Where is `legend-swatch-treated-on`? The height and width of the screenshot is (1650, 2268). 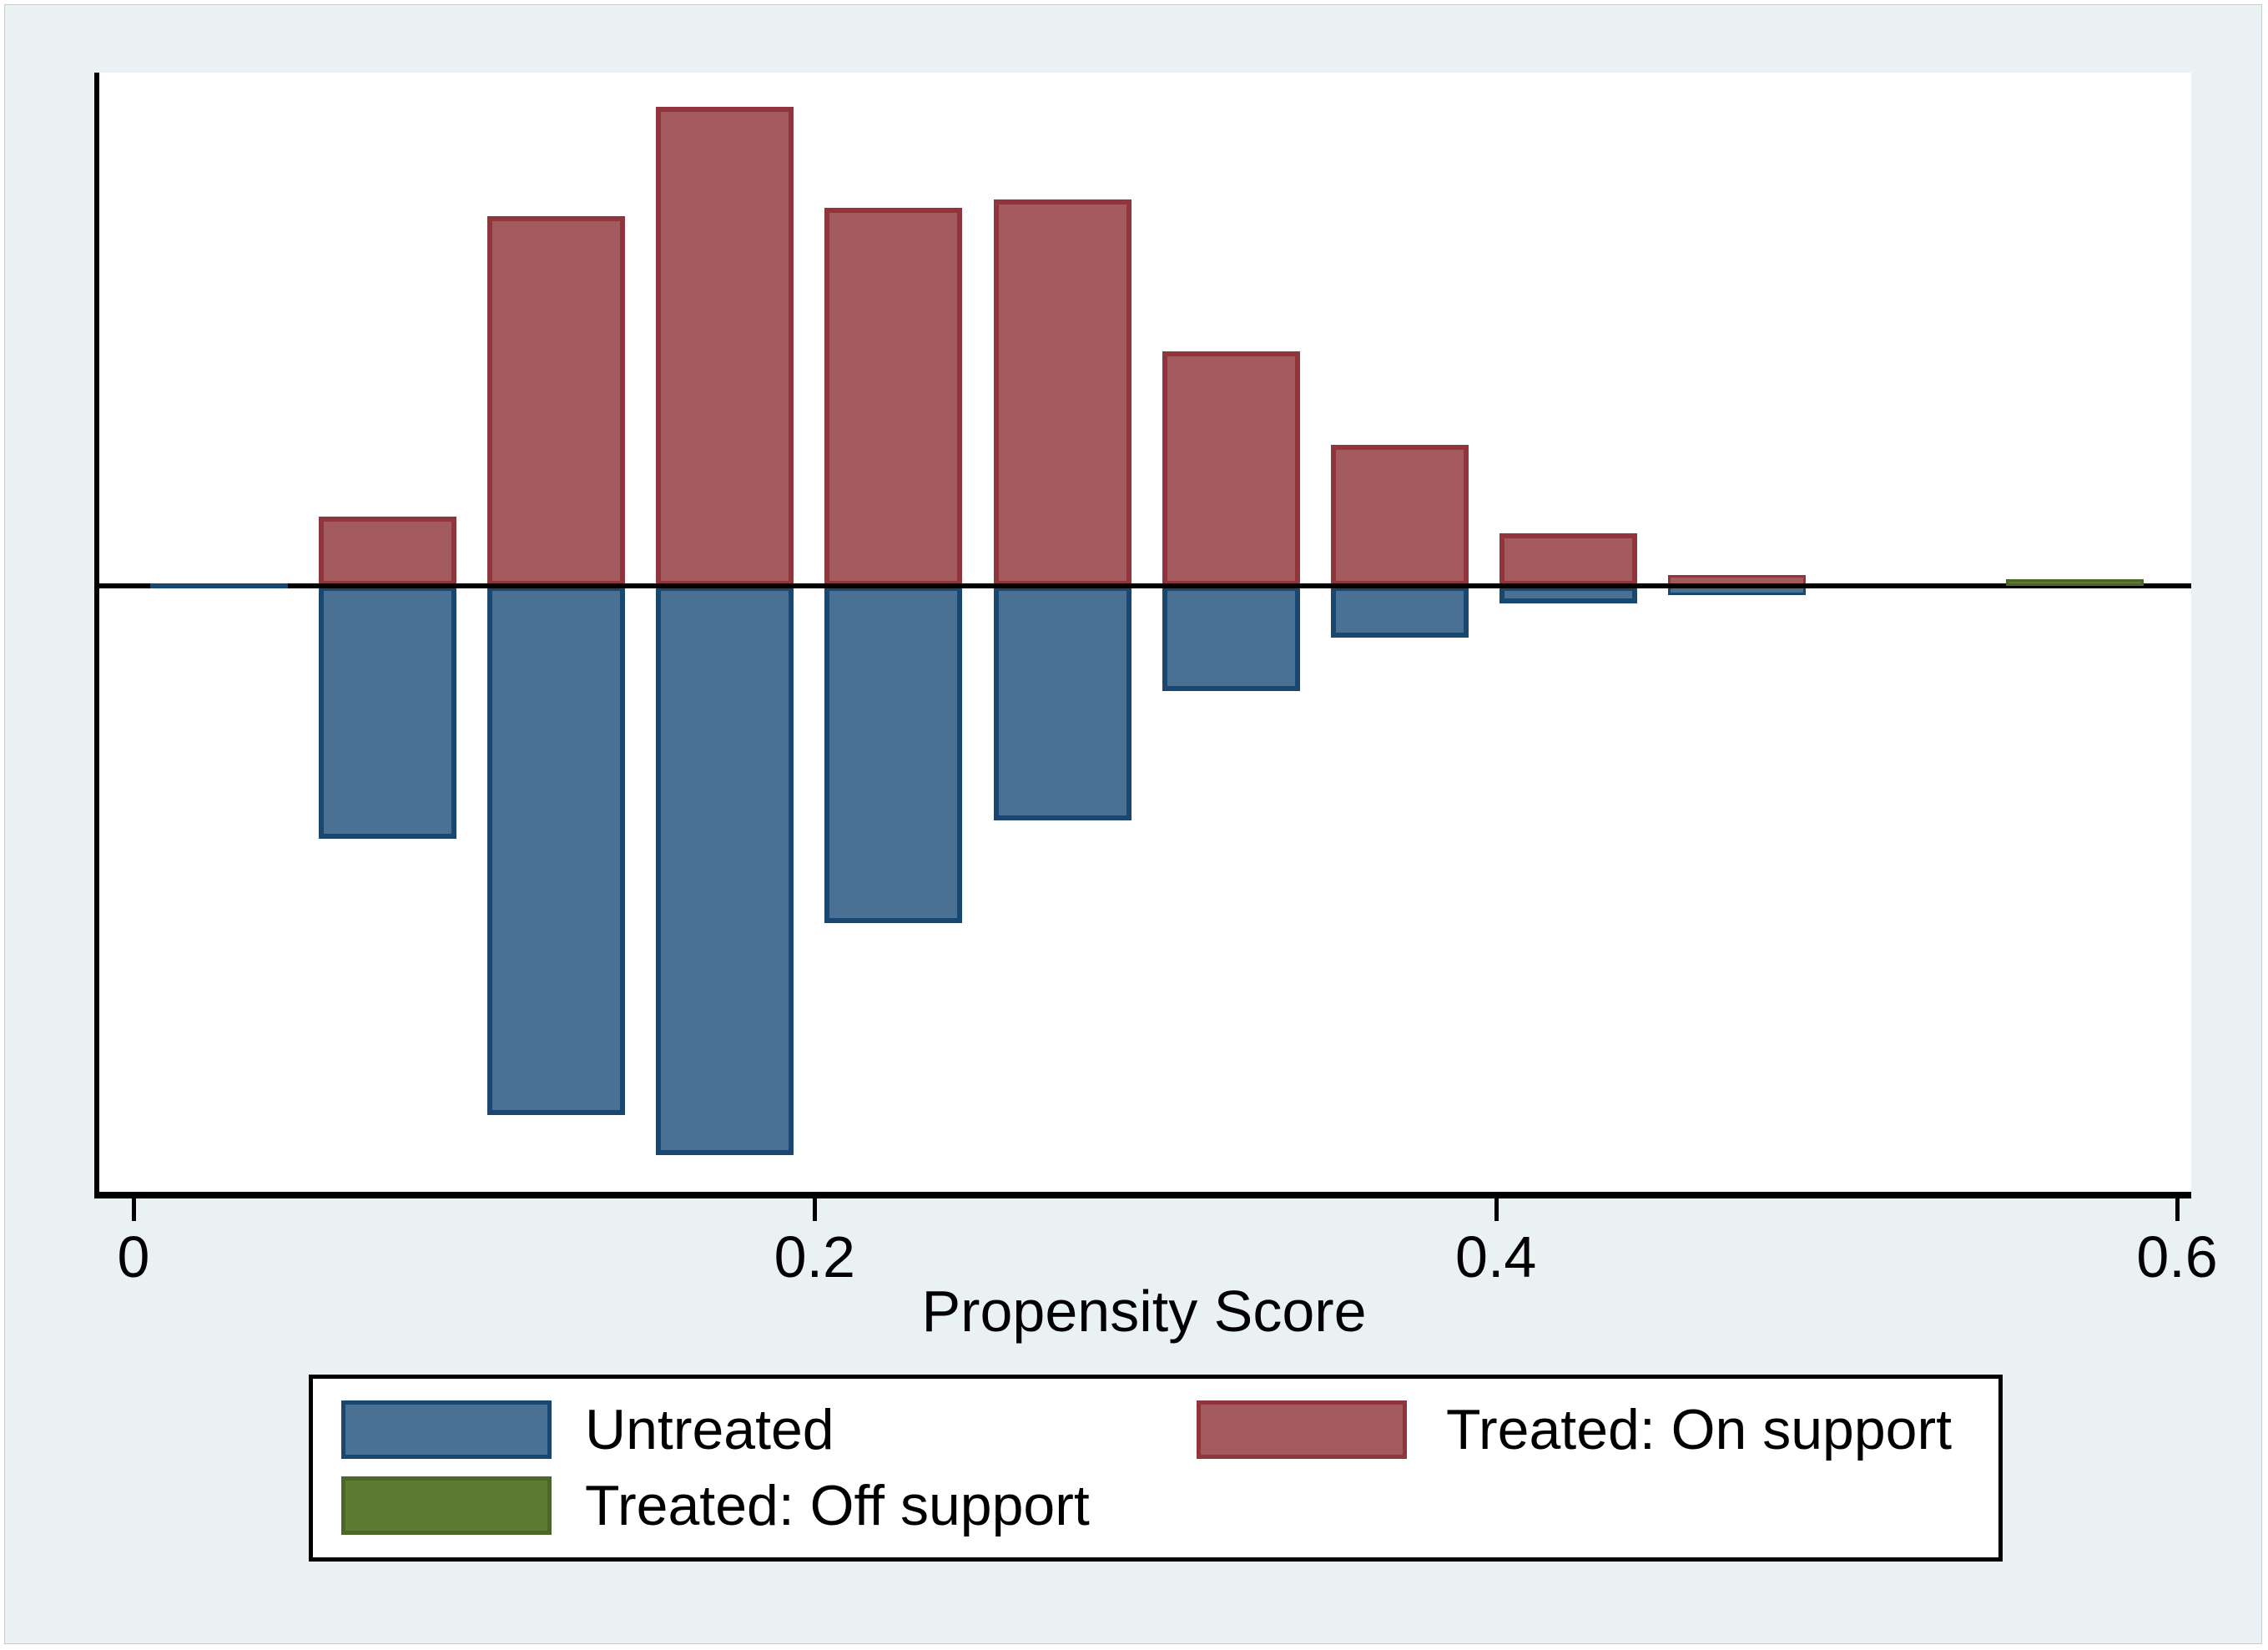 legend-swatch-treated-on is located at coordinates (1302, 1429).